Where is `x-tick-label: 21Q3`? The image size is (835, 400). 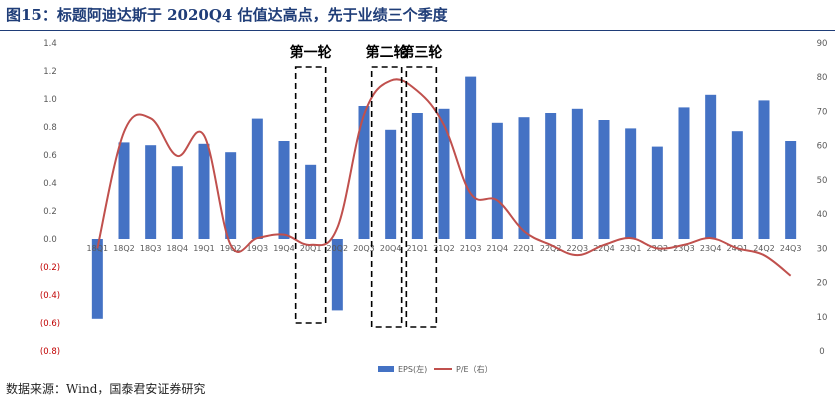
x-tick-label: 21Q3 is located at coordinates (471, 248).